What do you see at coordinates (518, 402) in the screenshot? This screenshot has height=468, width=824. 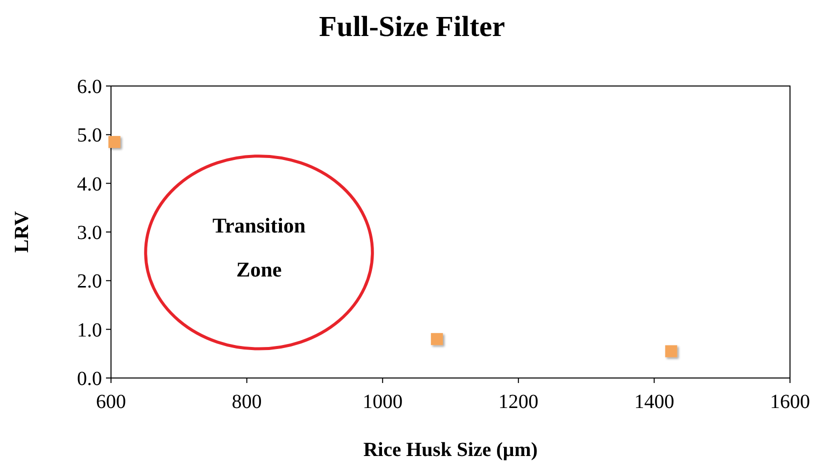 I see `x-tick-label: 1200` at bounding box center [518, 402].